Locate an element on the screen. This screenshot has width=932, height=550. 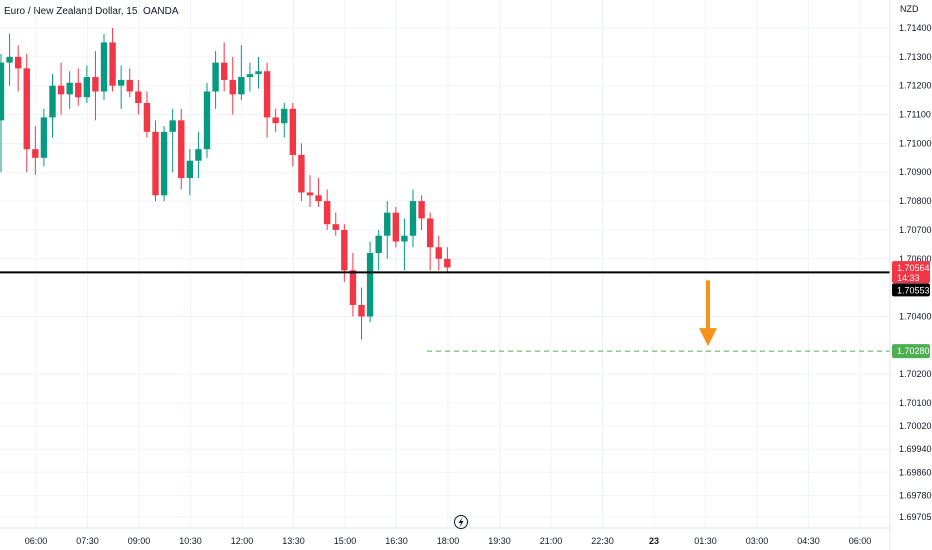
target-price-tag is located at coordinates (911, 351).